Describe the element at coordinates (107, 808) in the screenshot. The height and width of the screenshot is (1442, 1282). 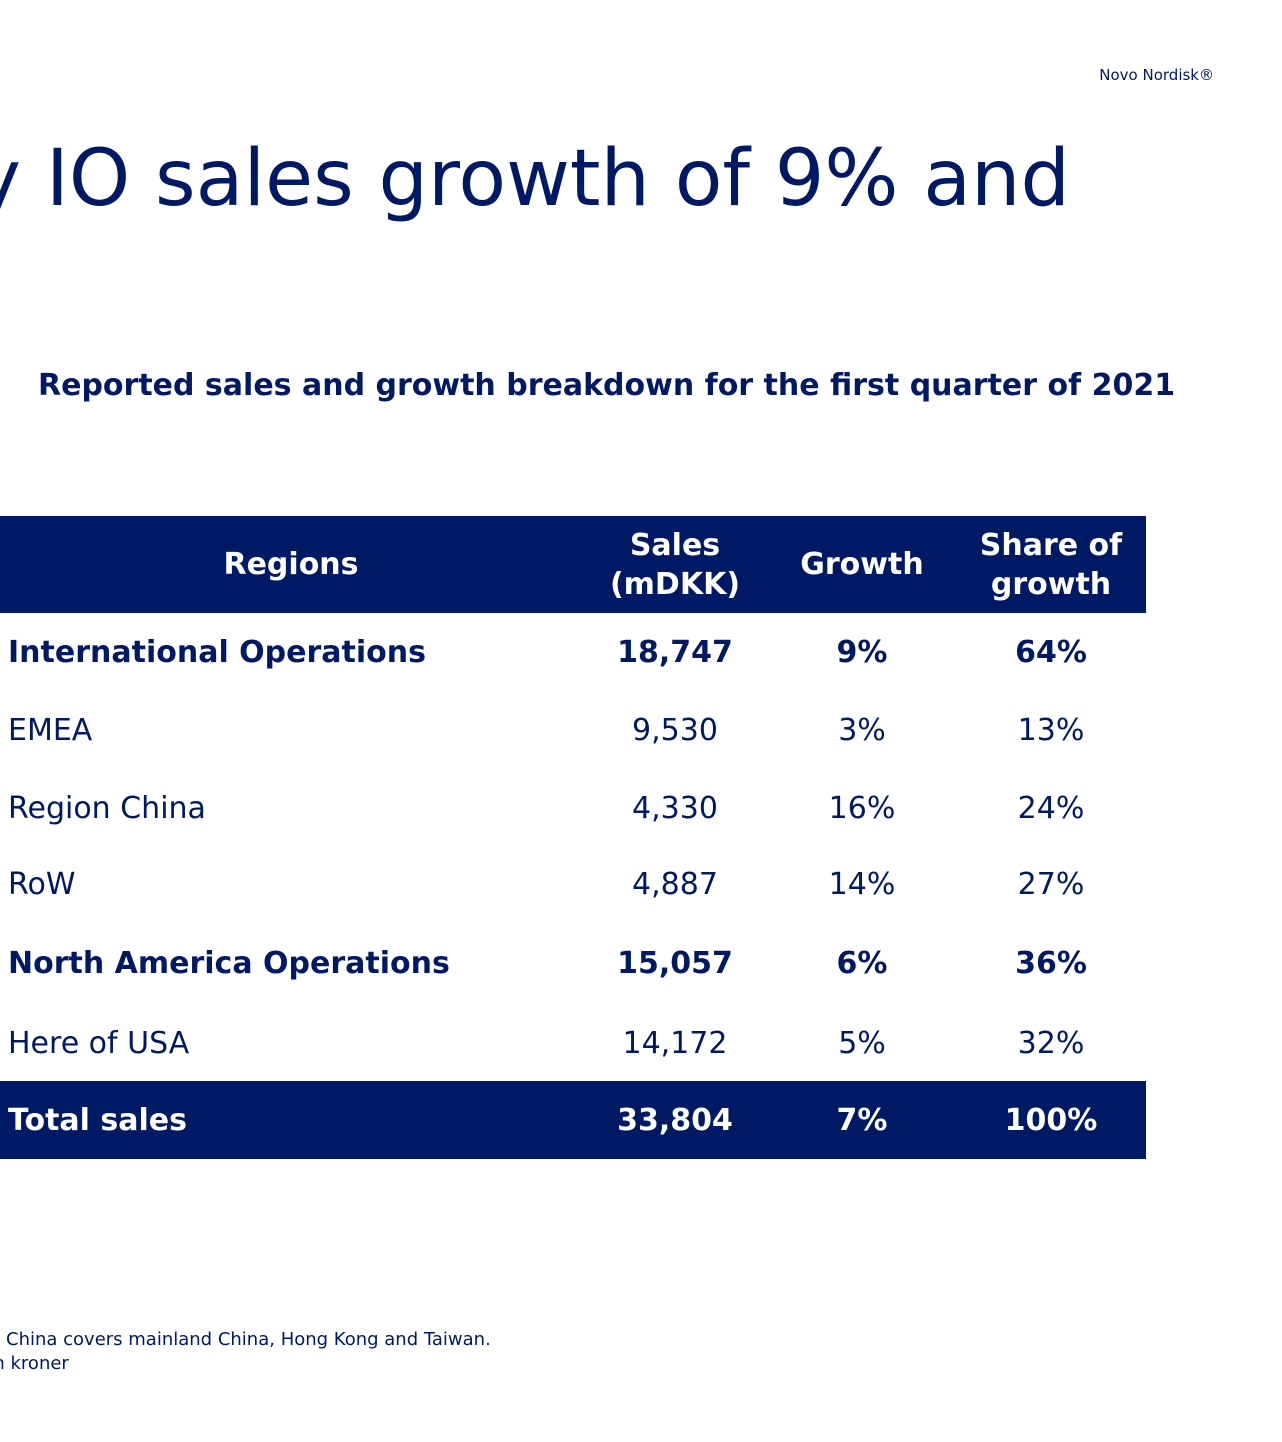
I see `region-cell: Region China` at that location.